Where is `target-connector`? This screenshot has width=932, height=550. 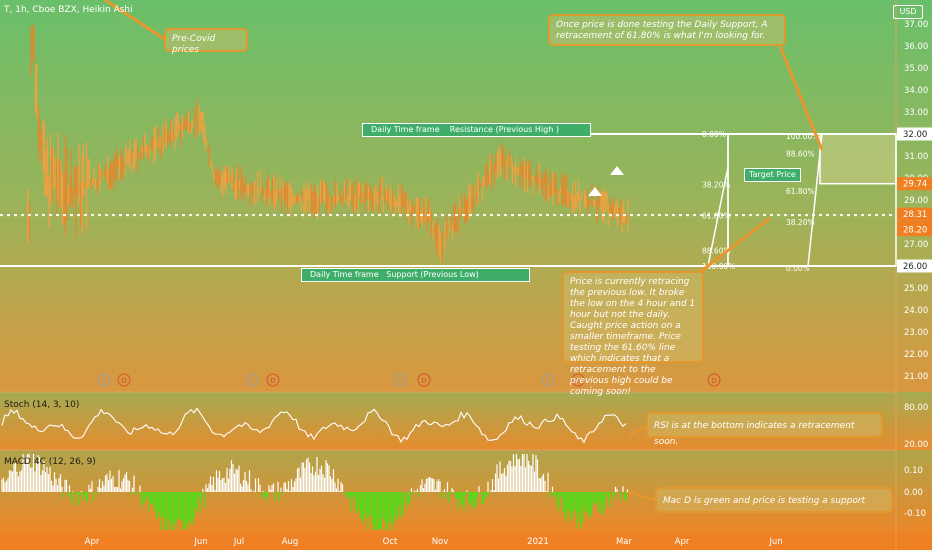 target-connector is located at coordinates (801, 98).